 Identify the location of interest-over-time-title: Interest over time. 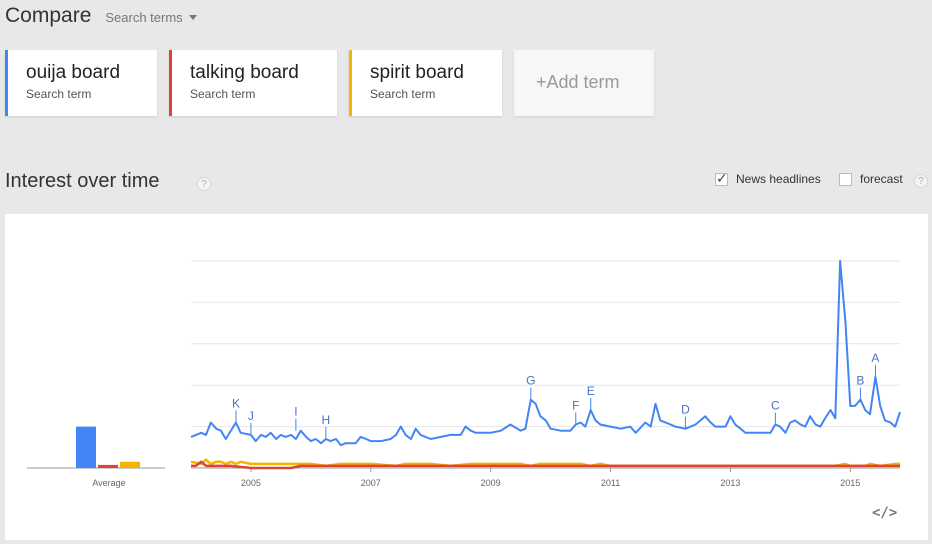
(82, 181).